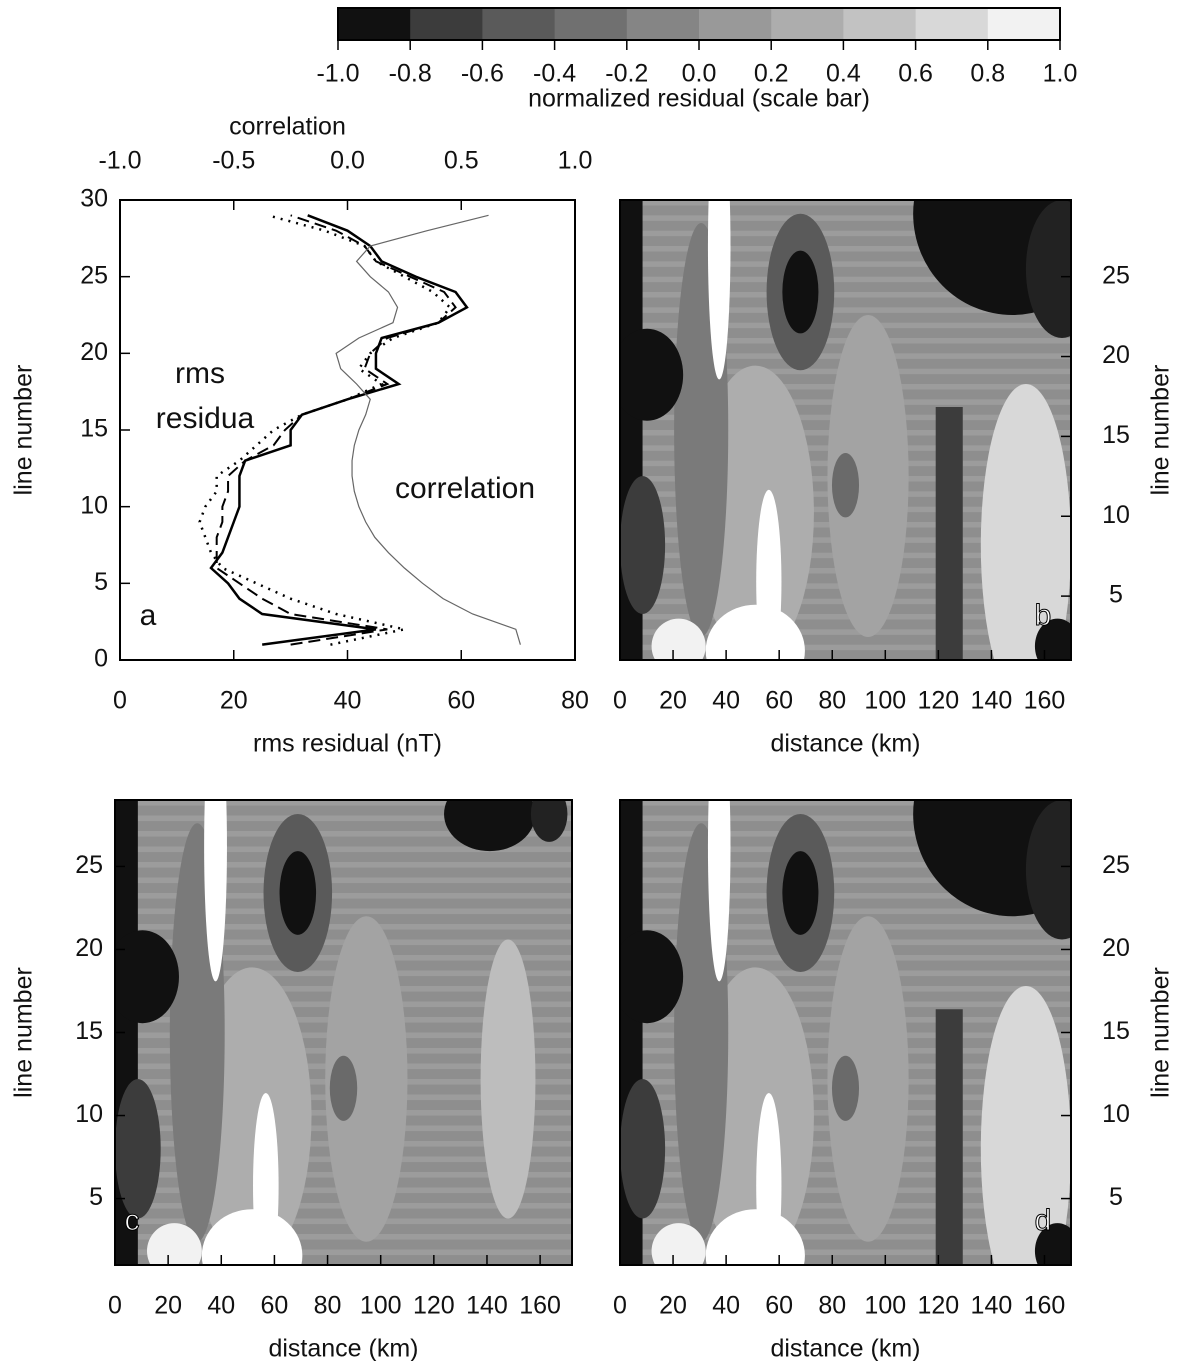 This screenshot has height=1361, width=1186. What do you see at coordinates (347, 744) in the screenshot?
I see `x-axis-label: rms residual (nT)` at bounding box center [347, 744].